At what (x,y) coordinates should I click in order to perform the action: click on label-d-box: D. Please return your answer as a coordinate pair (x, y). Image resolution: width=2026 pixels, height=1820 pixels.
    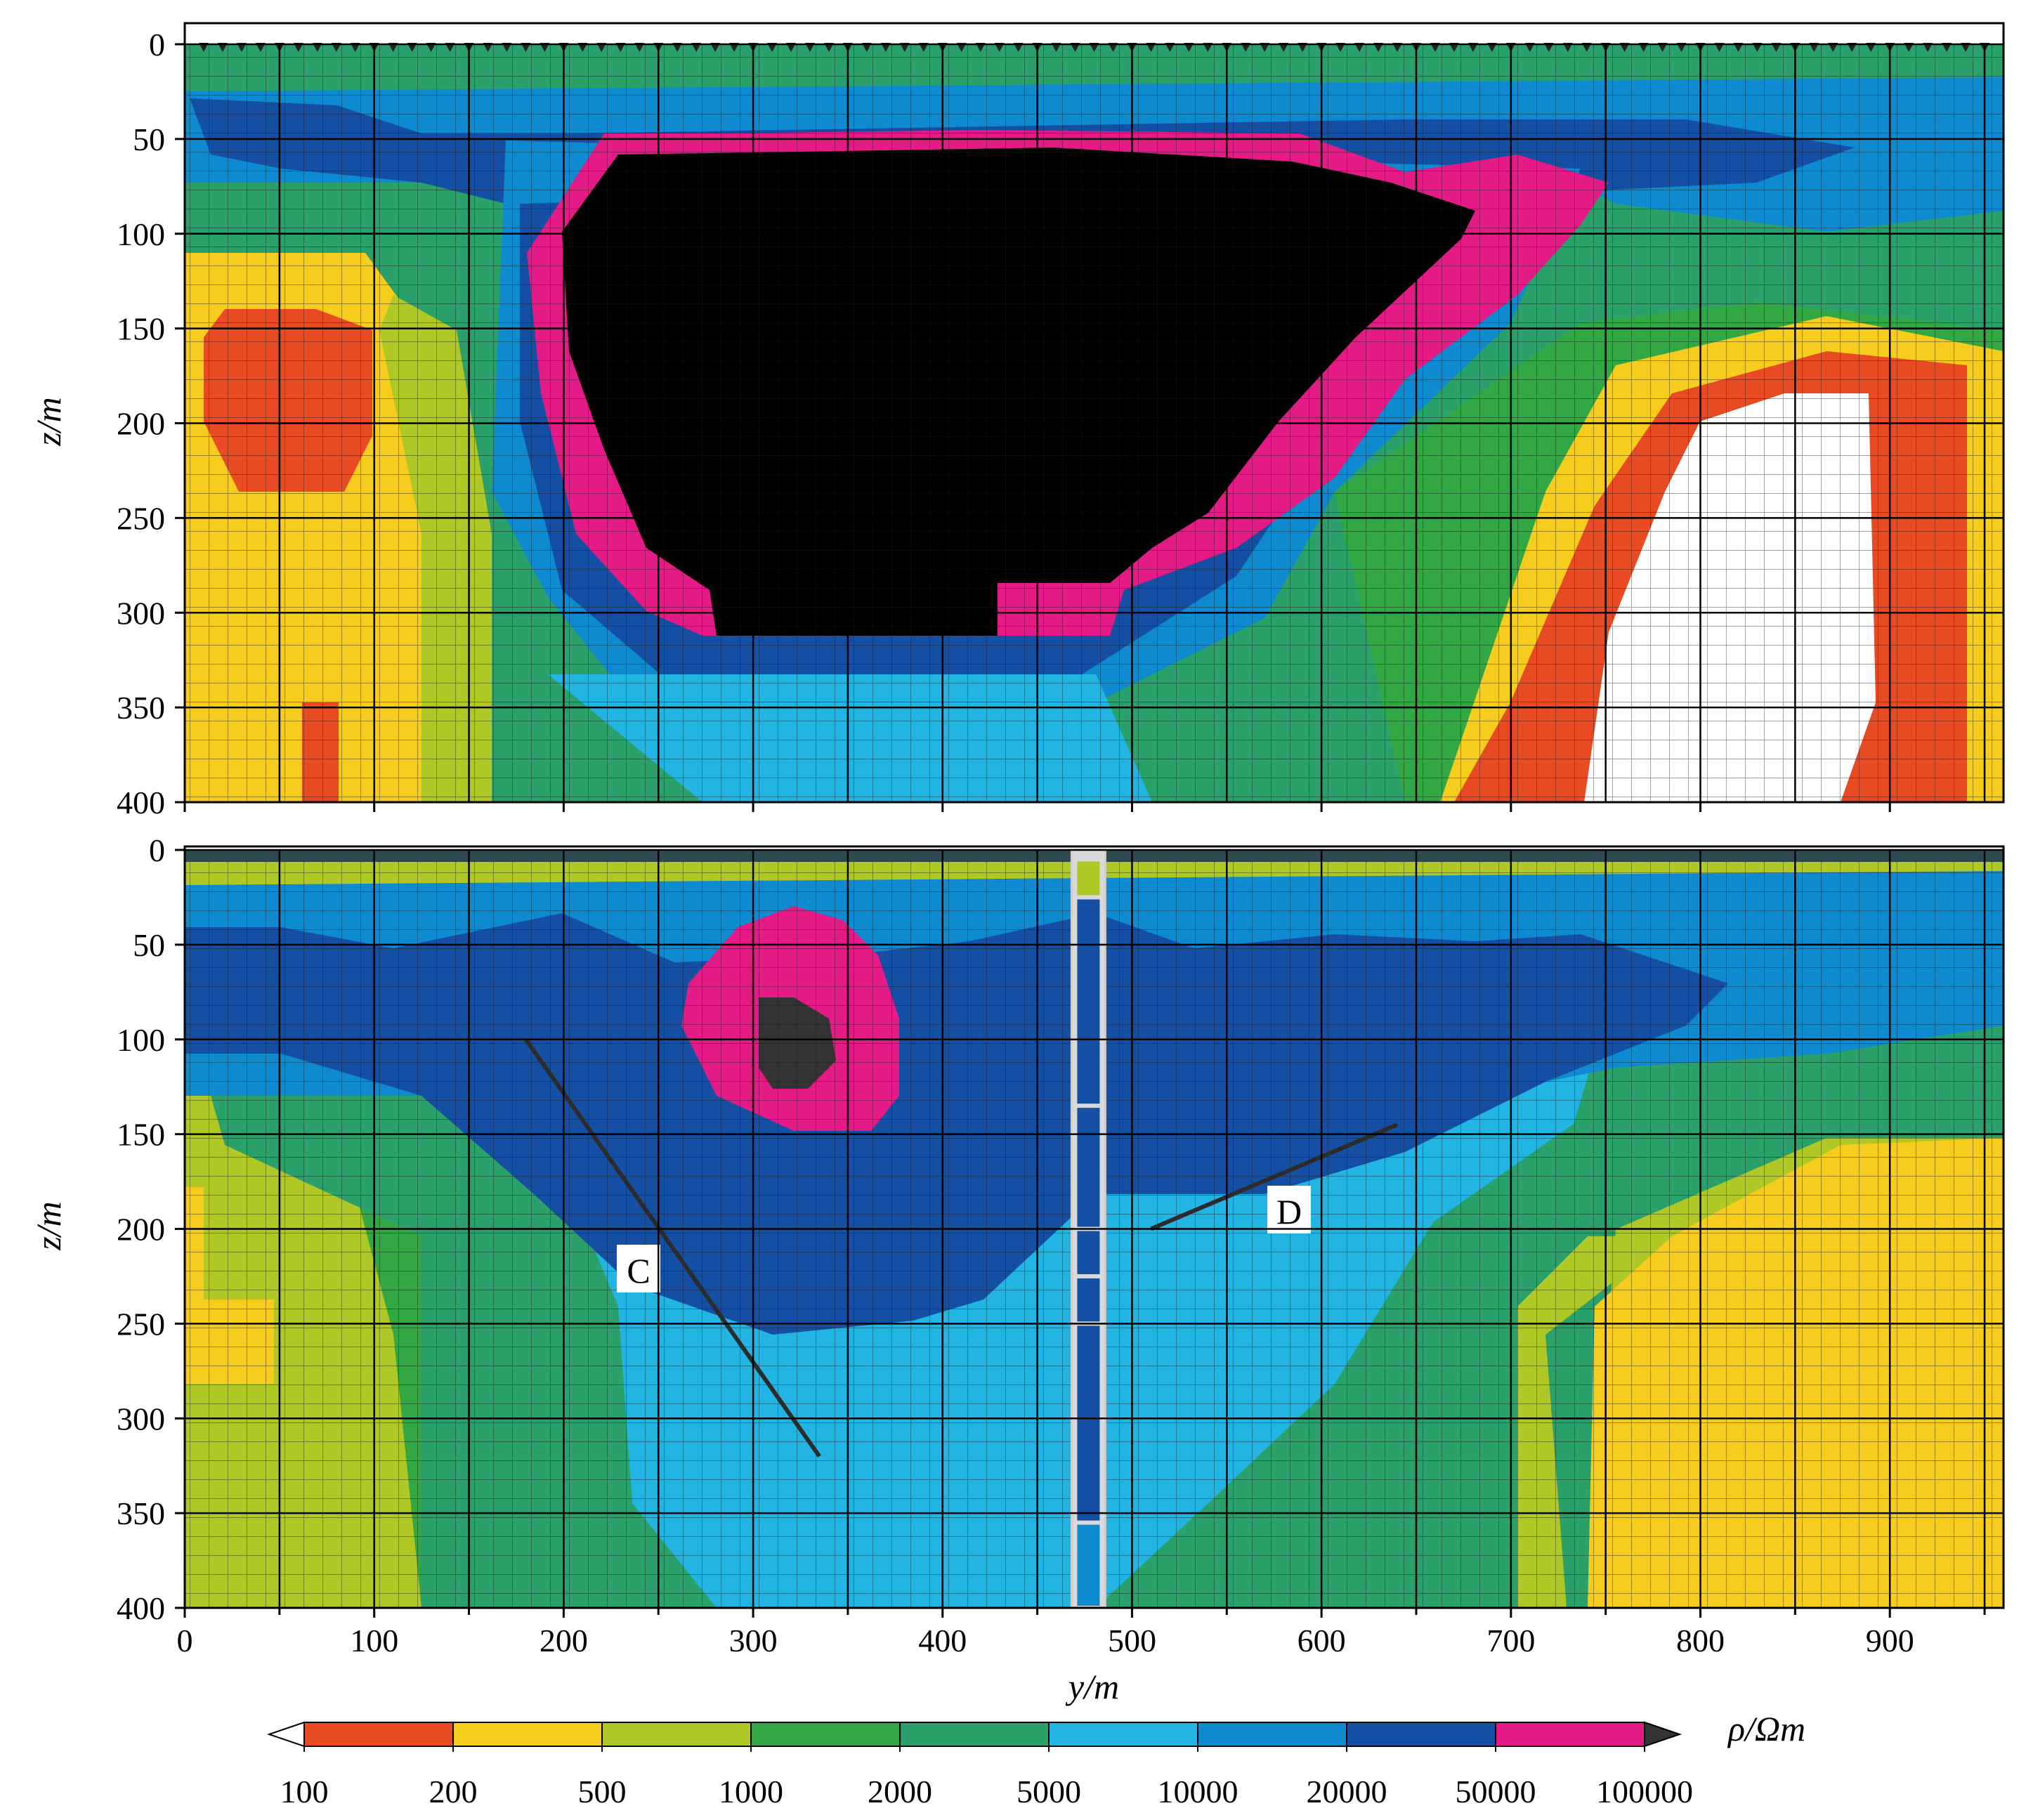
    Looking at the image, I should click on (1289, 1209).